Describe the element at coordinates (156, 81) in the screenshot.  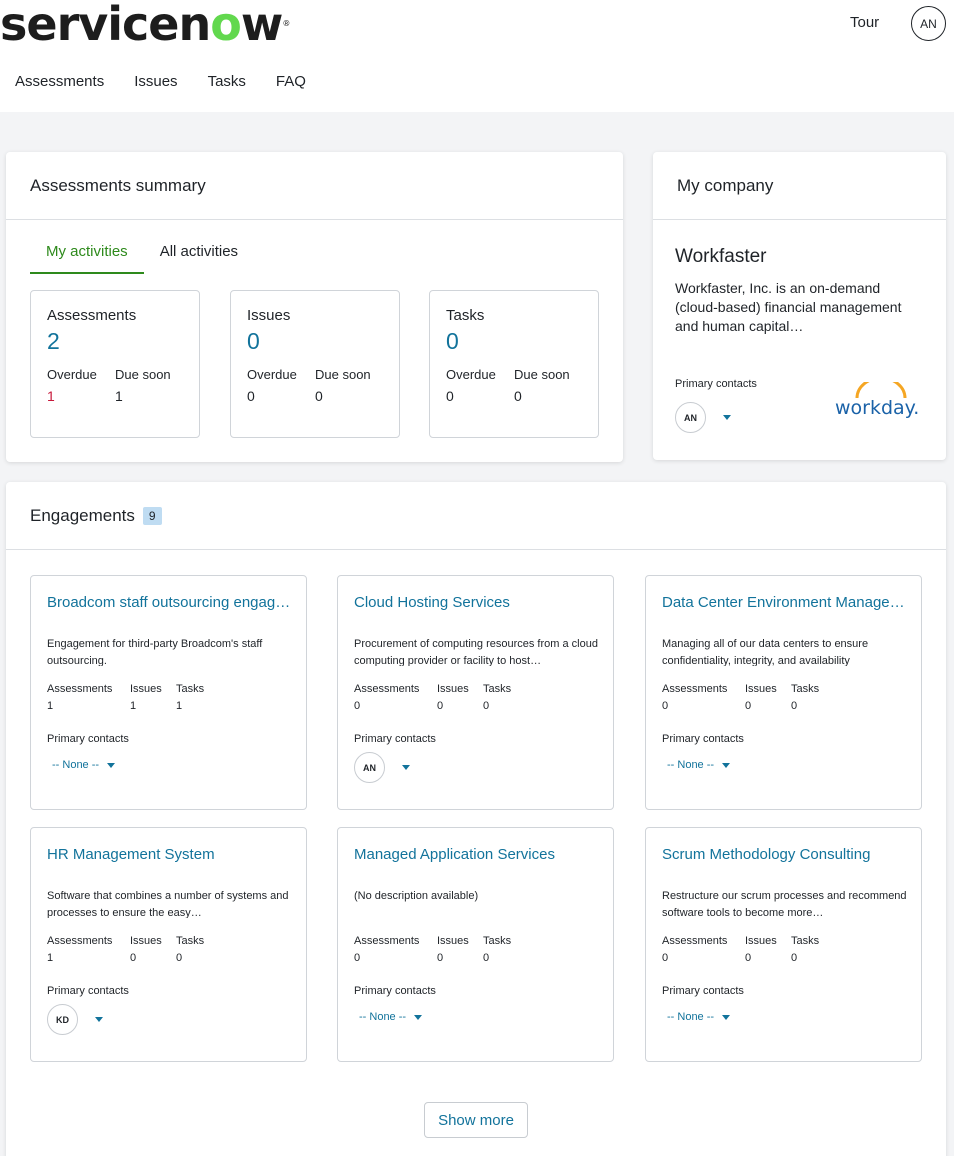
I see `nav-issues: Issues` at that location.